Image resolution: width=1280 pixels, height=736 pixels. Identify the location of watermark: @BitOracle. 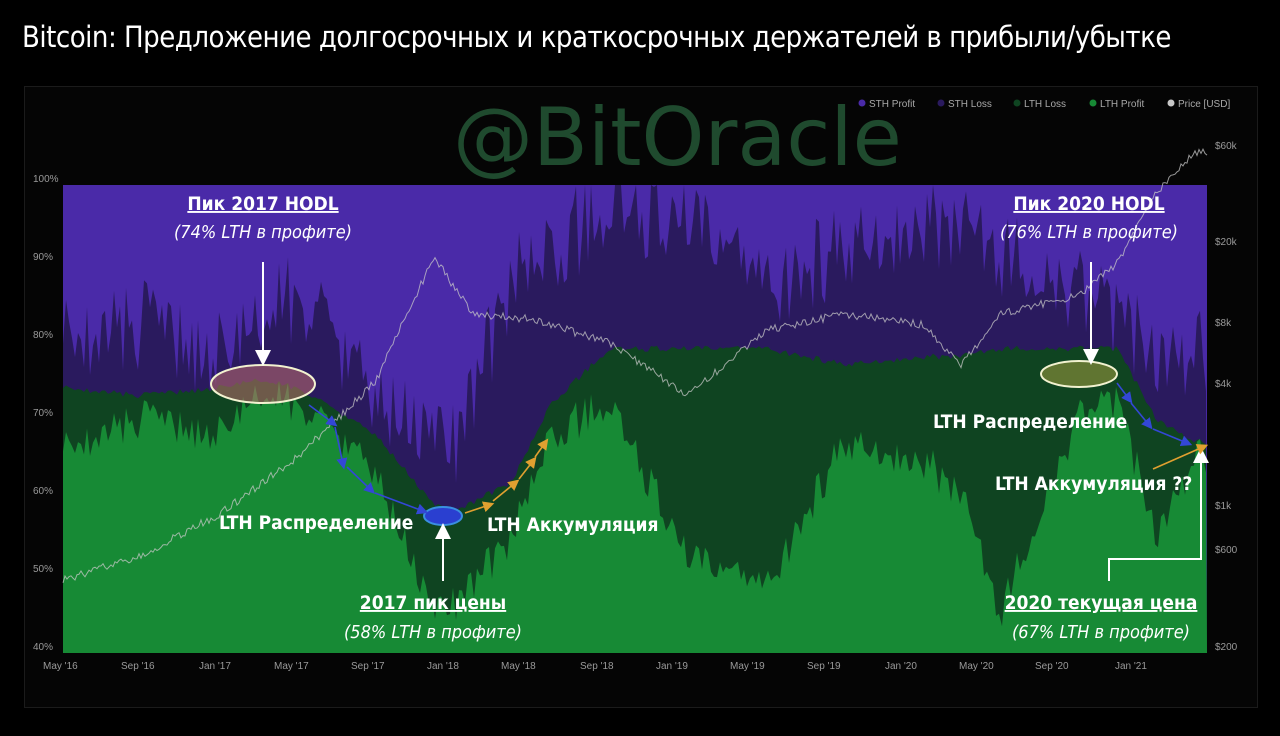
(677, 137).